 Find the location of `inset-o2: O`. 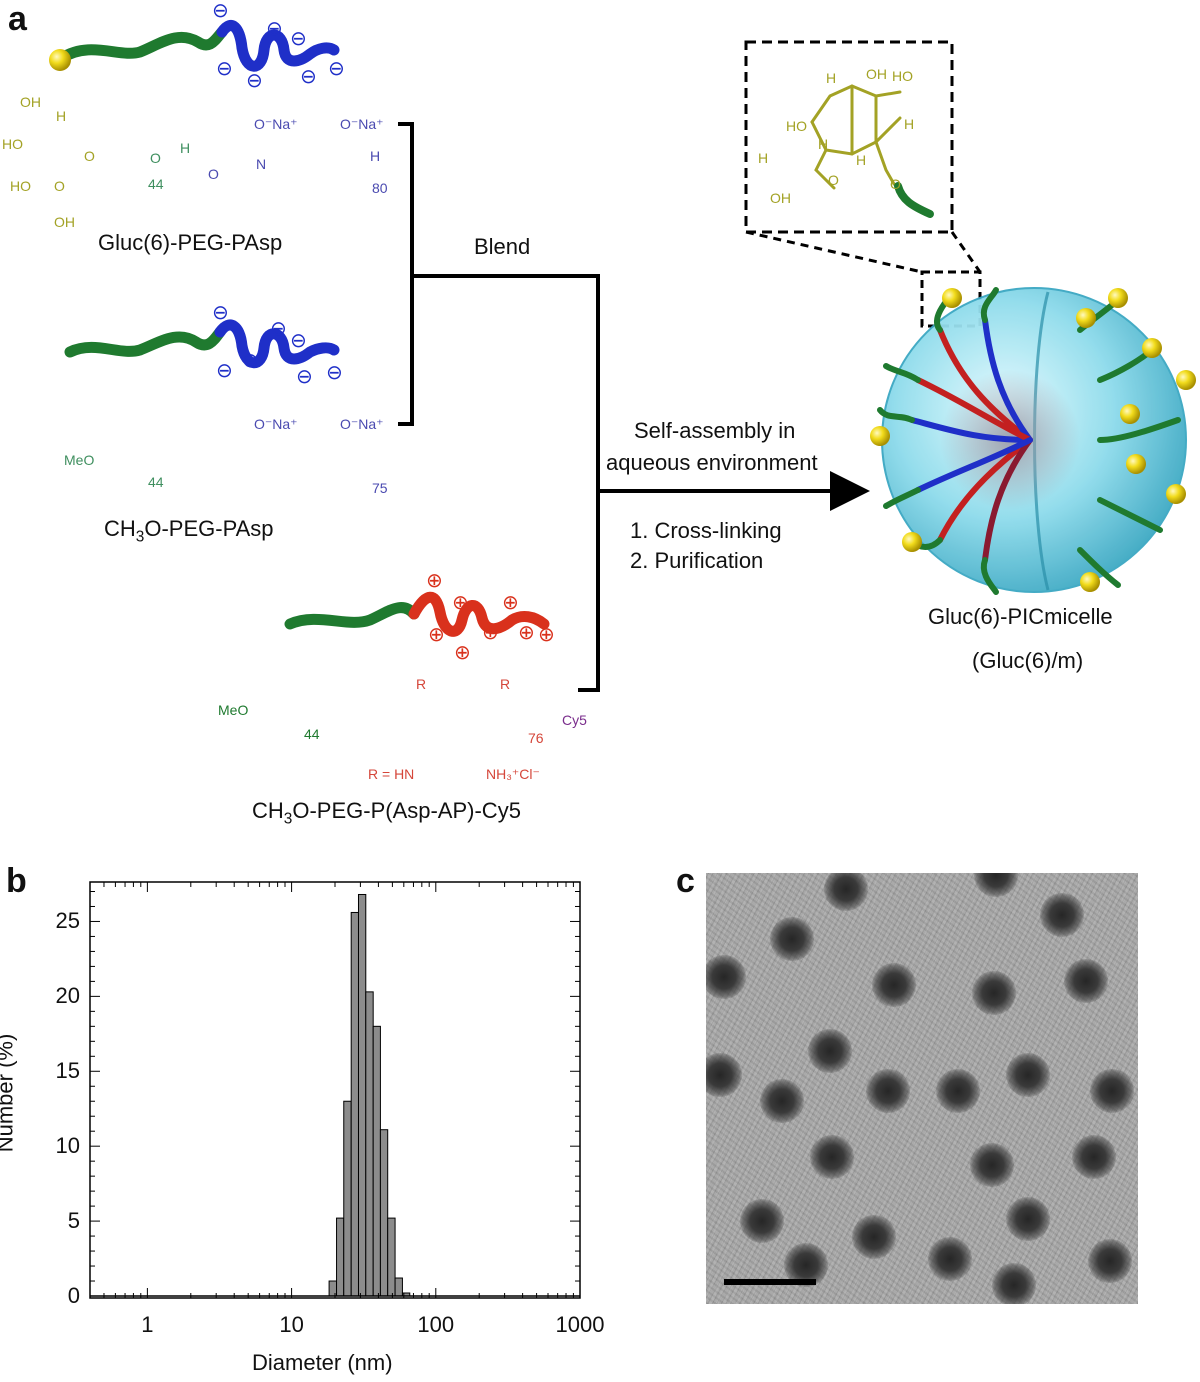

inset-o2: O is located at coordinates (895, 184).